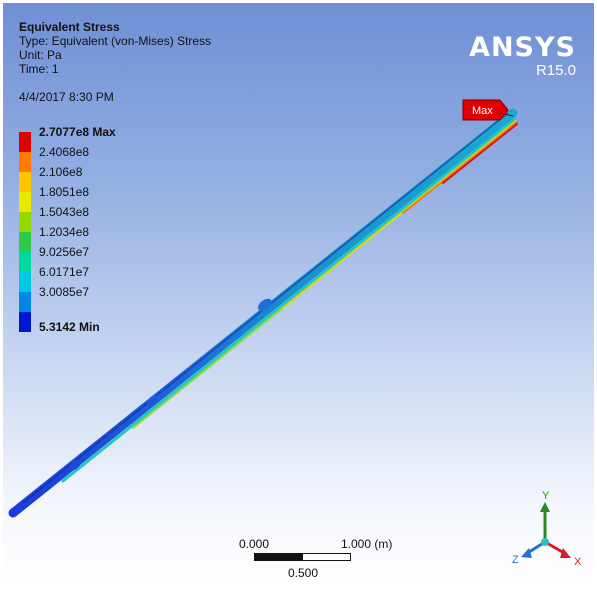 This screenshot has width=597, height=592. What do you see at coordinates (399, 214) in the screenshot?
I see `beam-stress-yellow-band` at bounding box center [399, 214].